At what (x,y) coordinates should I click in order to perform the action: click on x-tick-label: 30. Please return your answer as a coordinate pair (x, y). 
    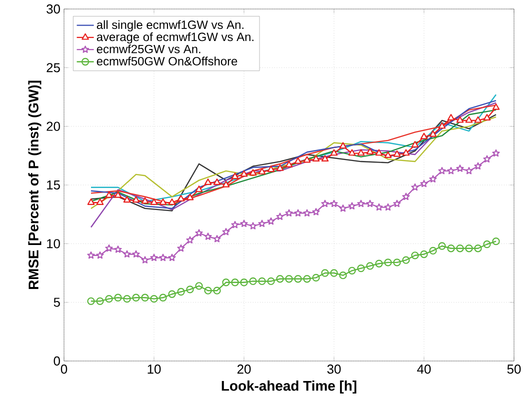
    Looking at the image, I should click on (334, 369).